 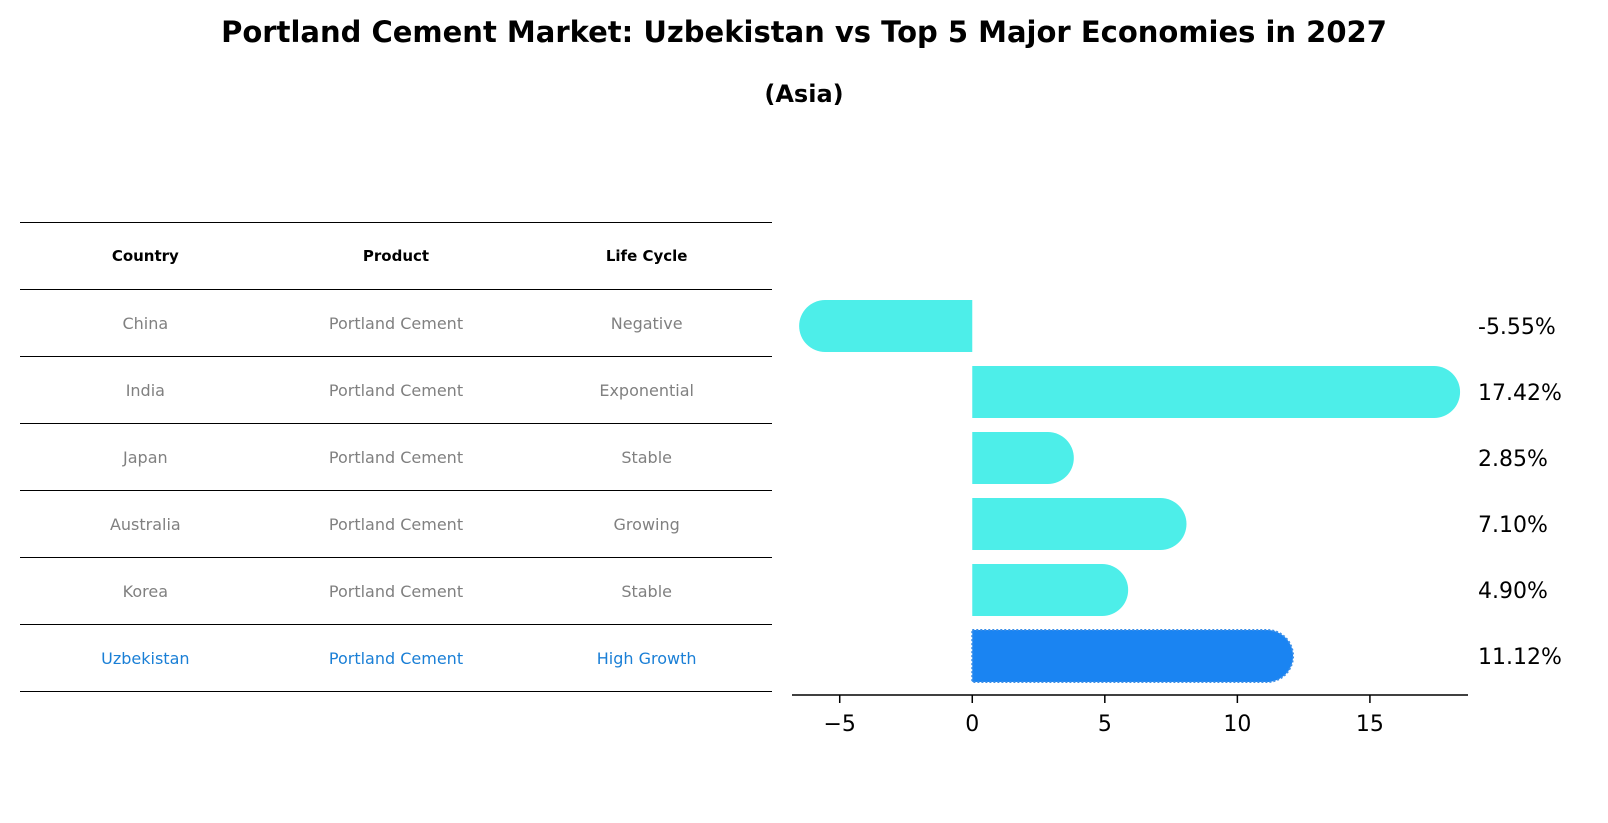 What do you see at coordinates (396, 591) in the screenshot?
I see `table-row: Korea Portland Cement Stable` at bounding box center [396, 591].